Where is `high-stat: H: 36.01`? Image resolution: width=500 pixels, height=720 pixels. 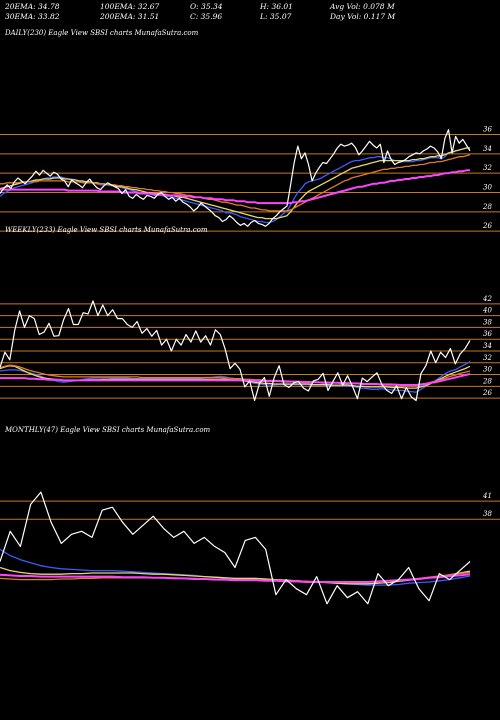
high-stat: H: 36.01 is located at coordinates (276, 6).